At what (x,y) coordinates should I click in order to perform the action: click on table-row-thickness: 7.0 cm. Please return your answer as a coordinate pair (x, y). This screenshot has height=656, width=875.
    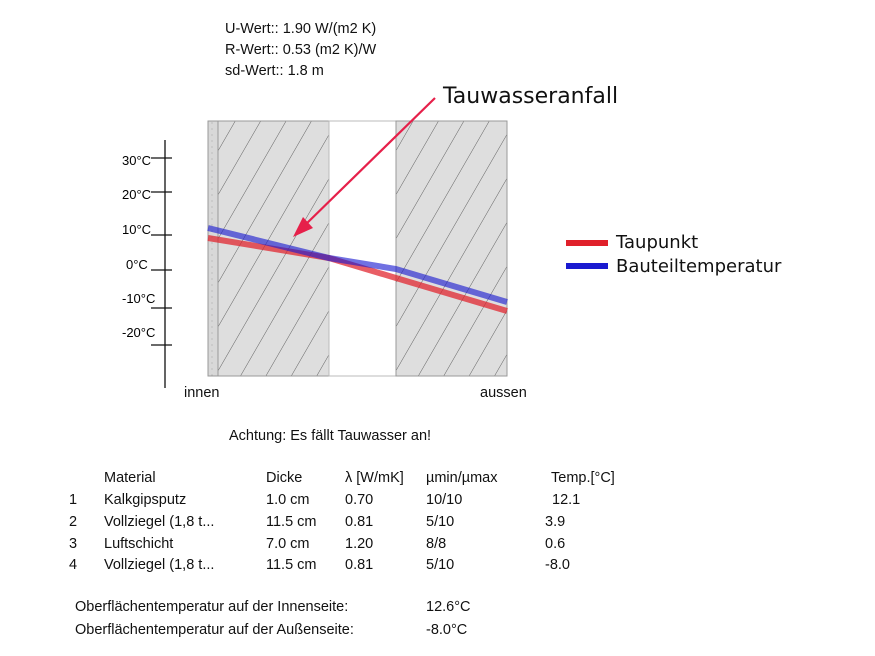
    Looking at the image, I should click on (288, 544).